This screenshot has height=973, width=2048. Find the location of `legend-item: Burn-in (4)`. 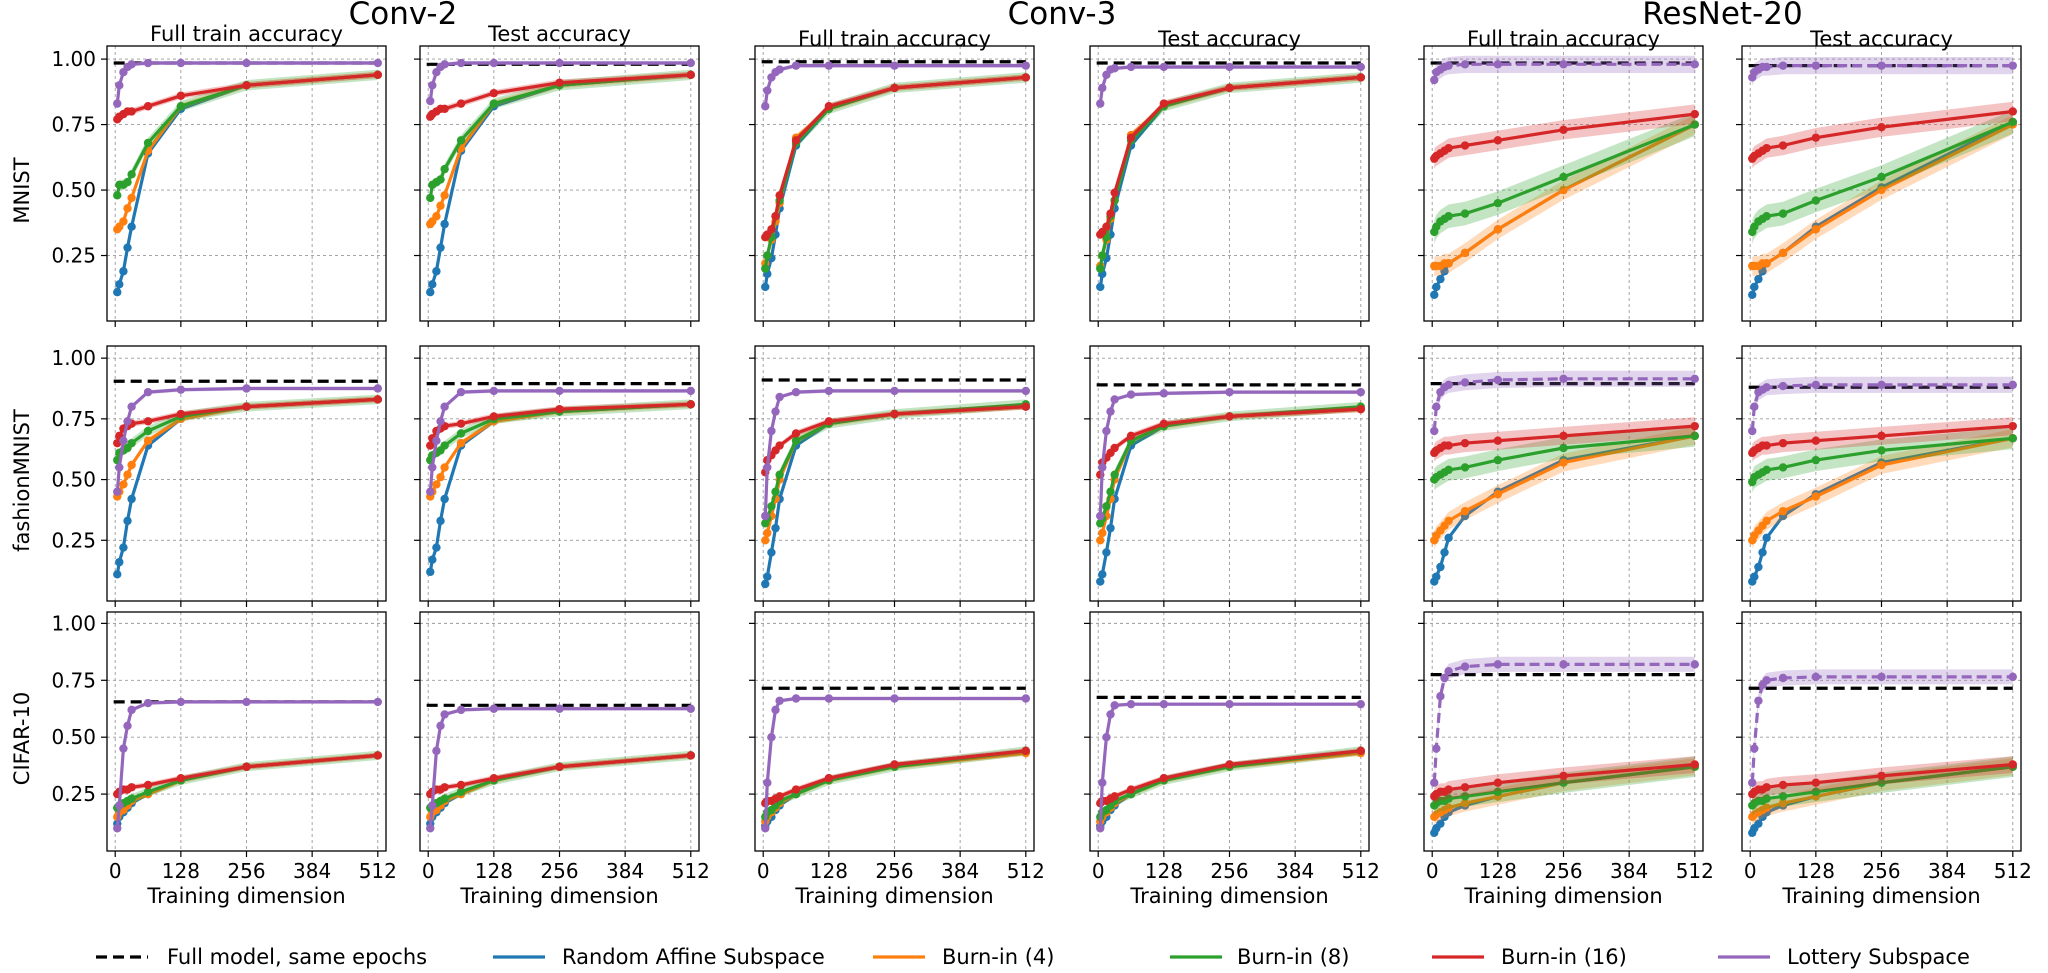

legend-item: Burn-in (4) is located at coordinates (963, 957).